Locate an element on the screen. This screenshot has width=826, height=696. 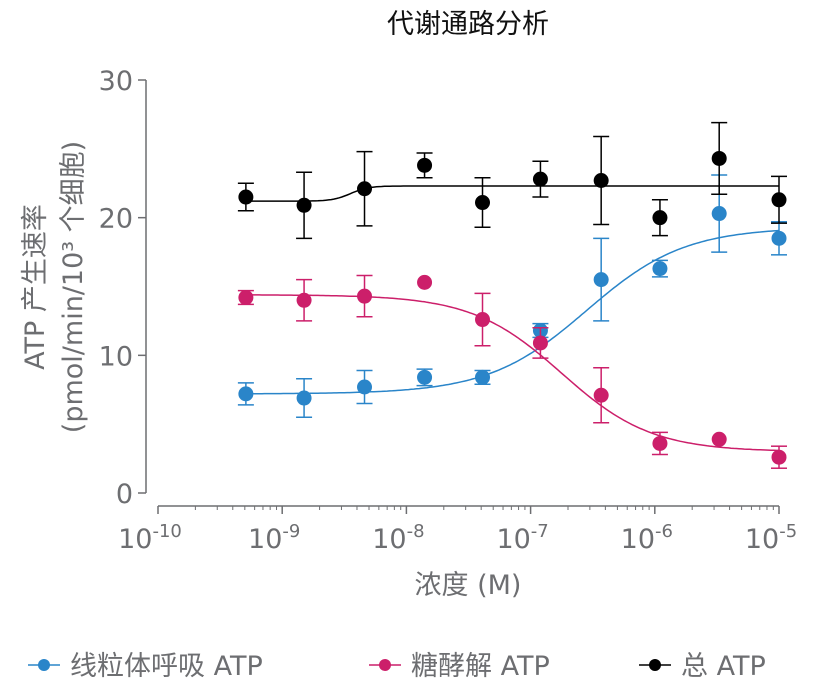
legend: 线粒体呼吸 ATP 糖酵解 ATP 总 ATP is located at coordinates (397, 666).